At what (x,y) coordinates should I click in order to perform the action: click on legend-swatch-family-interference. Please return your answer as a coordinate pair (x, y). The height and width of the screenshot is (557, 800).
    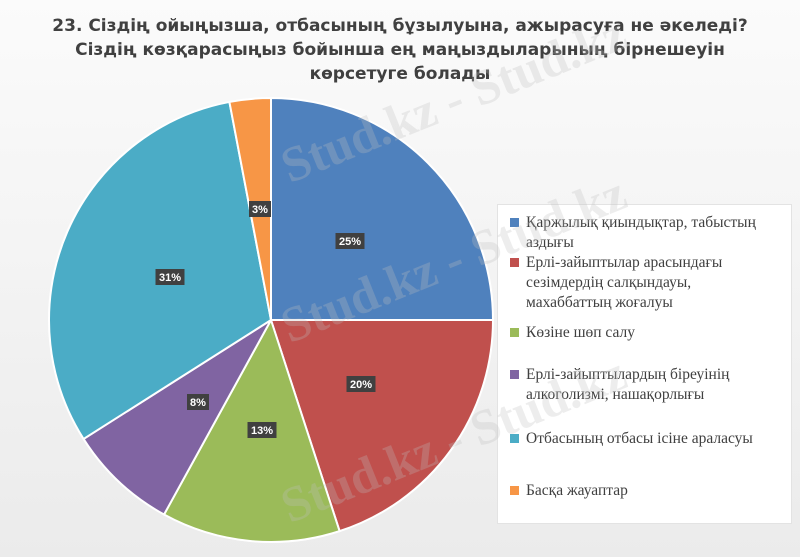
    Looking at the image, I should click on (514, 438).